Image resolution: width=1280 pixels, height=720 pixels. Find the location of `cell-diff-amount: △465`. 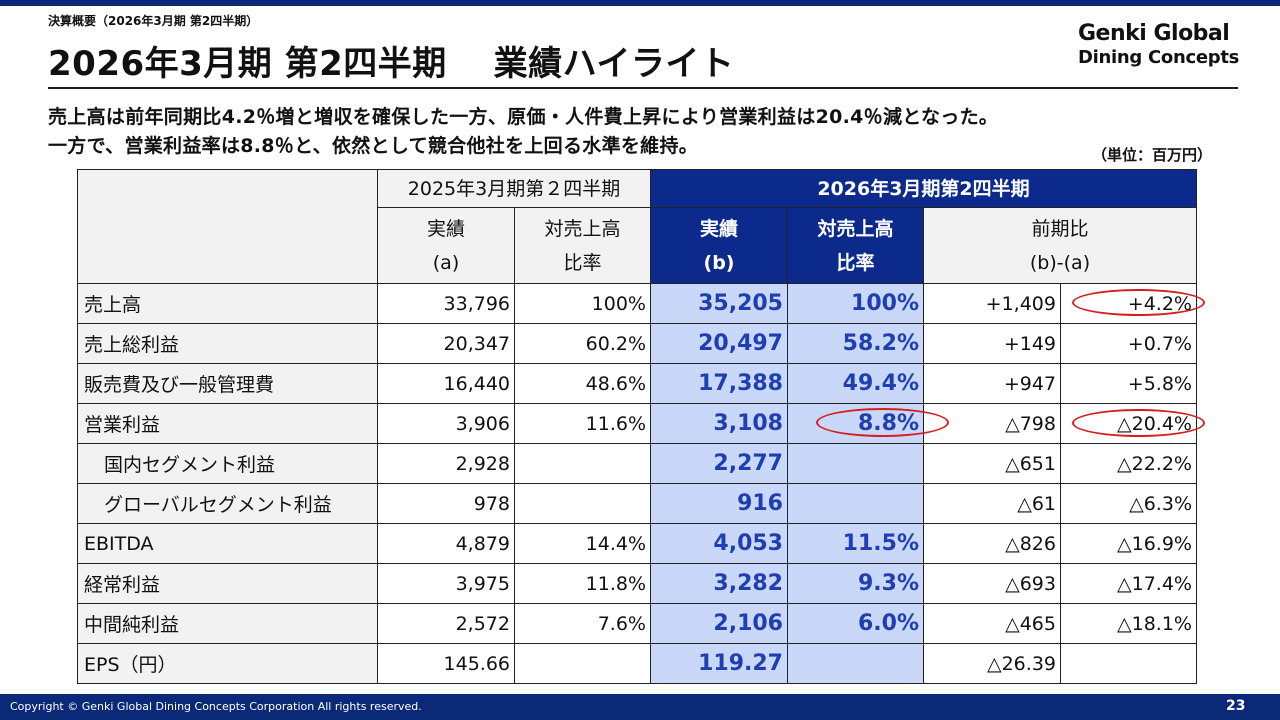

cell-diff-amount: △465 is located at coordinates (992, 623).